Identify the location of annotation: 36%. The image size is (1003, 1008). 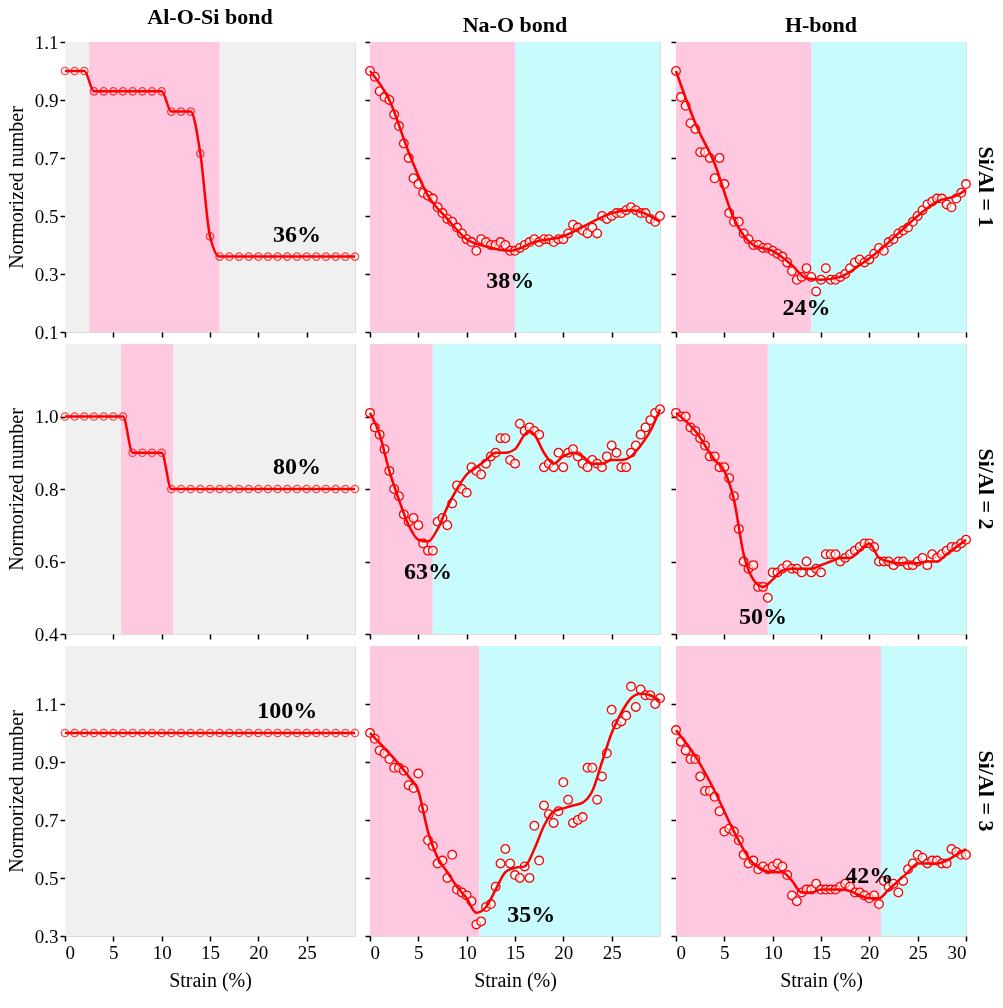
(297, 233).